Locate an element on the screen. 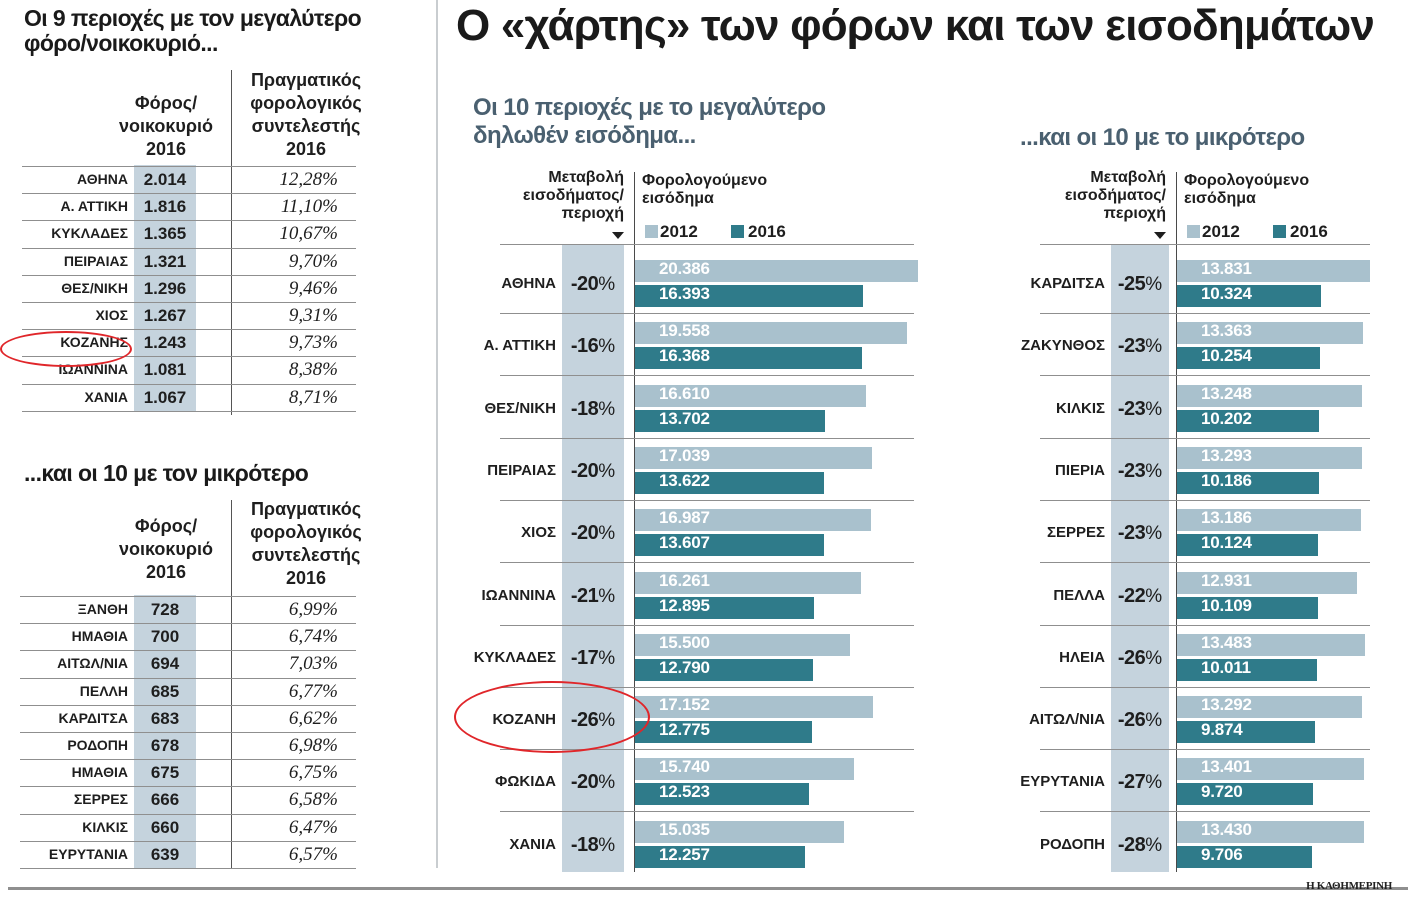 The image size is (1416, 897). category-label: ΣΕΡΡΕΣ is located at coordinates (1075, 533).